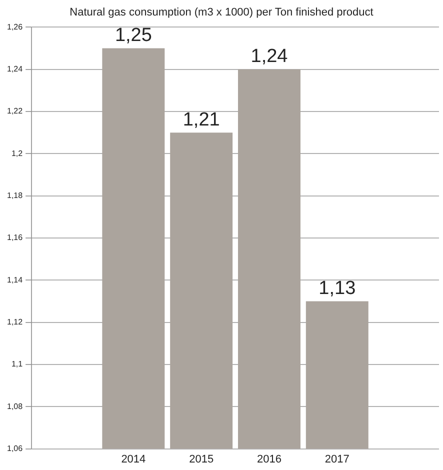 Image resolution: width=443 pixels, height=470 pixels. What do you see at coordinates (269, 459) in the screenshot?
I see `x-tick-label: 2016` at bounding box center [269, 459].